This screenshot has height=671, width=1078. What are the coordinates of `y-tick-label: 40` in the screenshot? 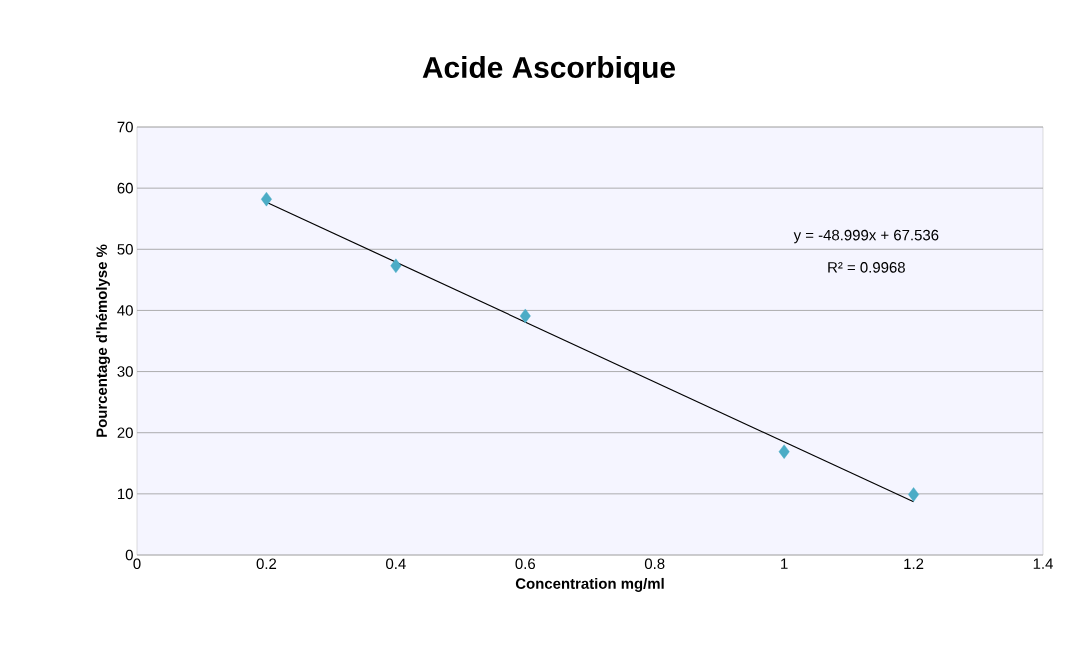 It's located at (125, 310).